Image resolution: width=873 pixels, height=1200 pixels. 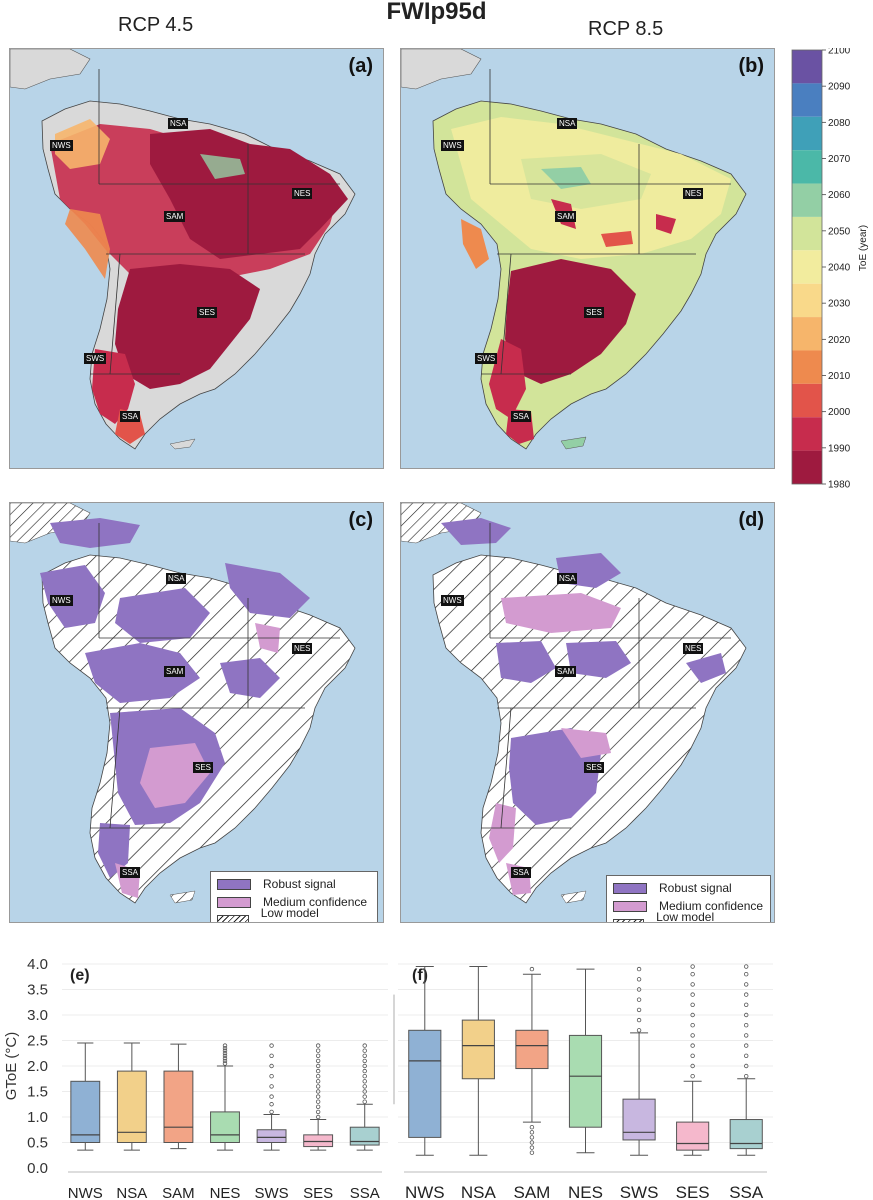 I want to click on map-a-canvas, so click(x=196, y=258).